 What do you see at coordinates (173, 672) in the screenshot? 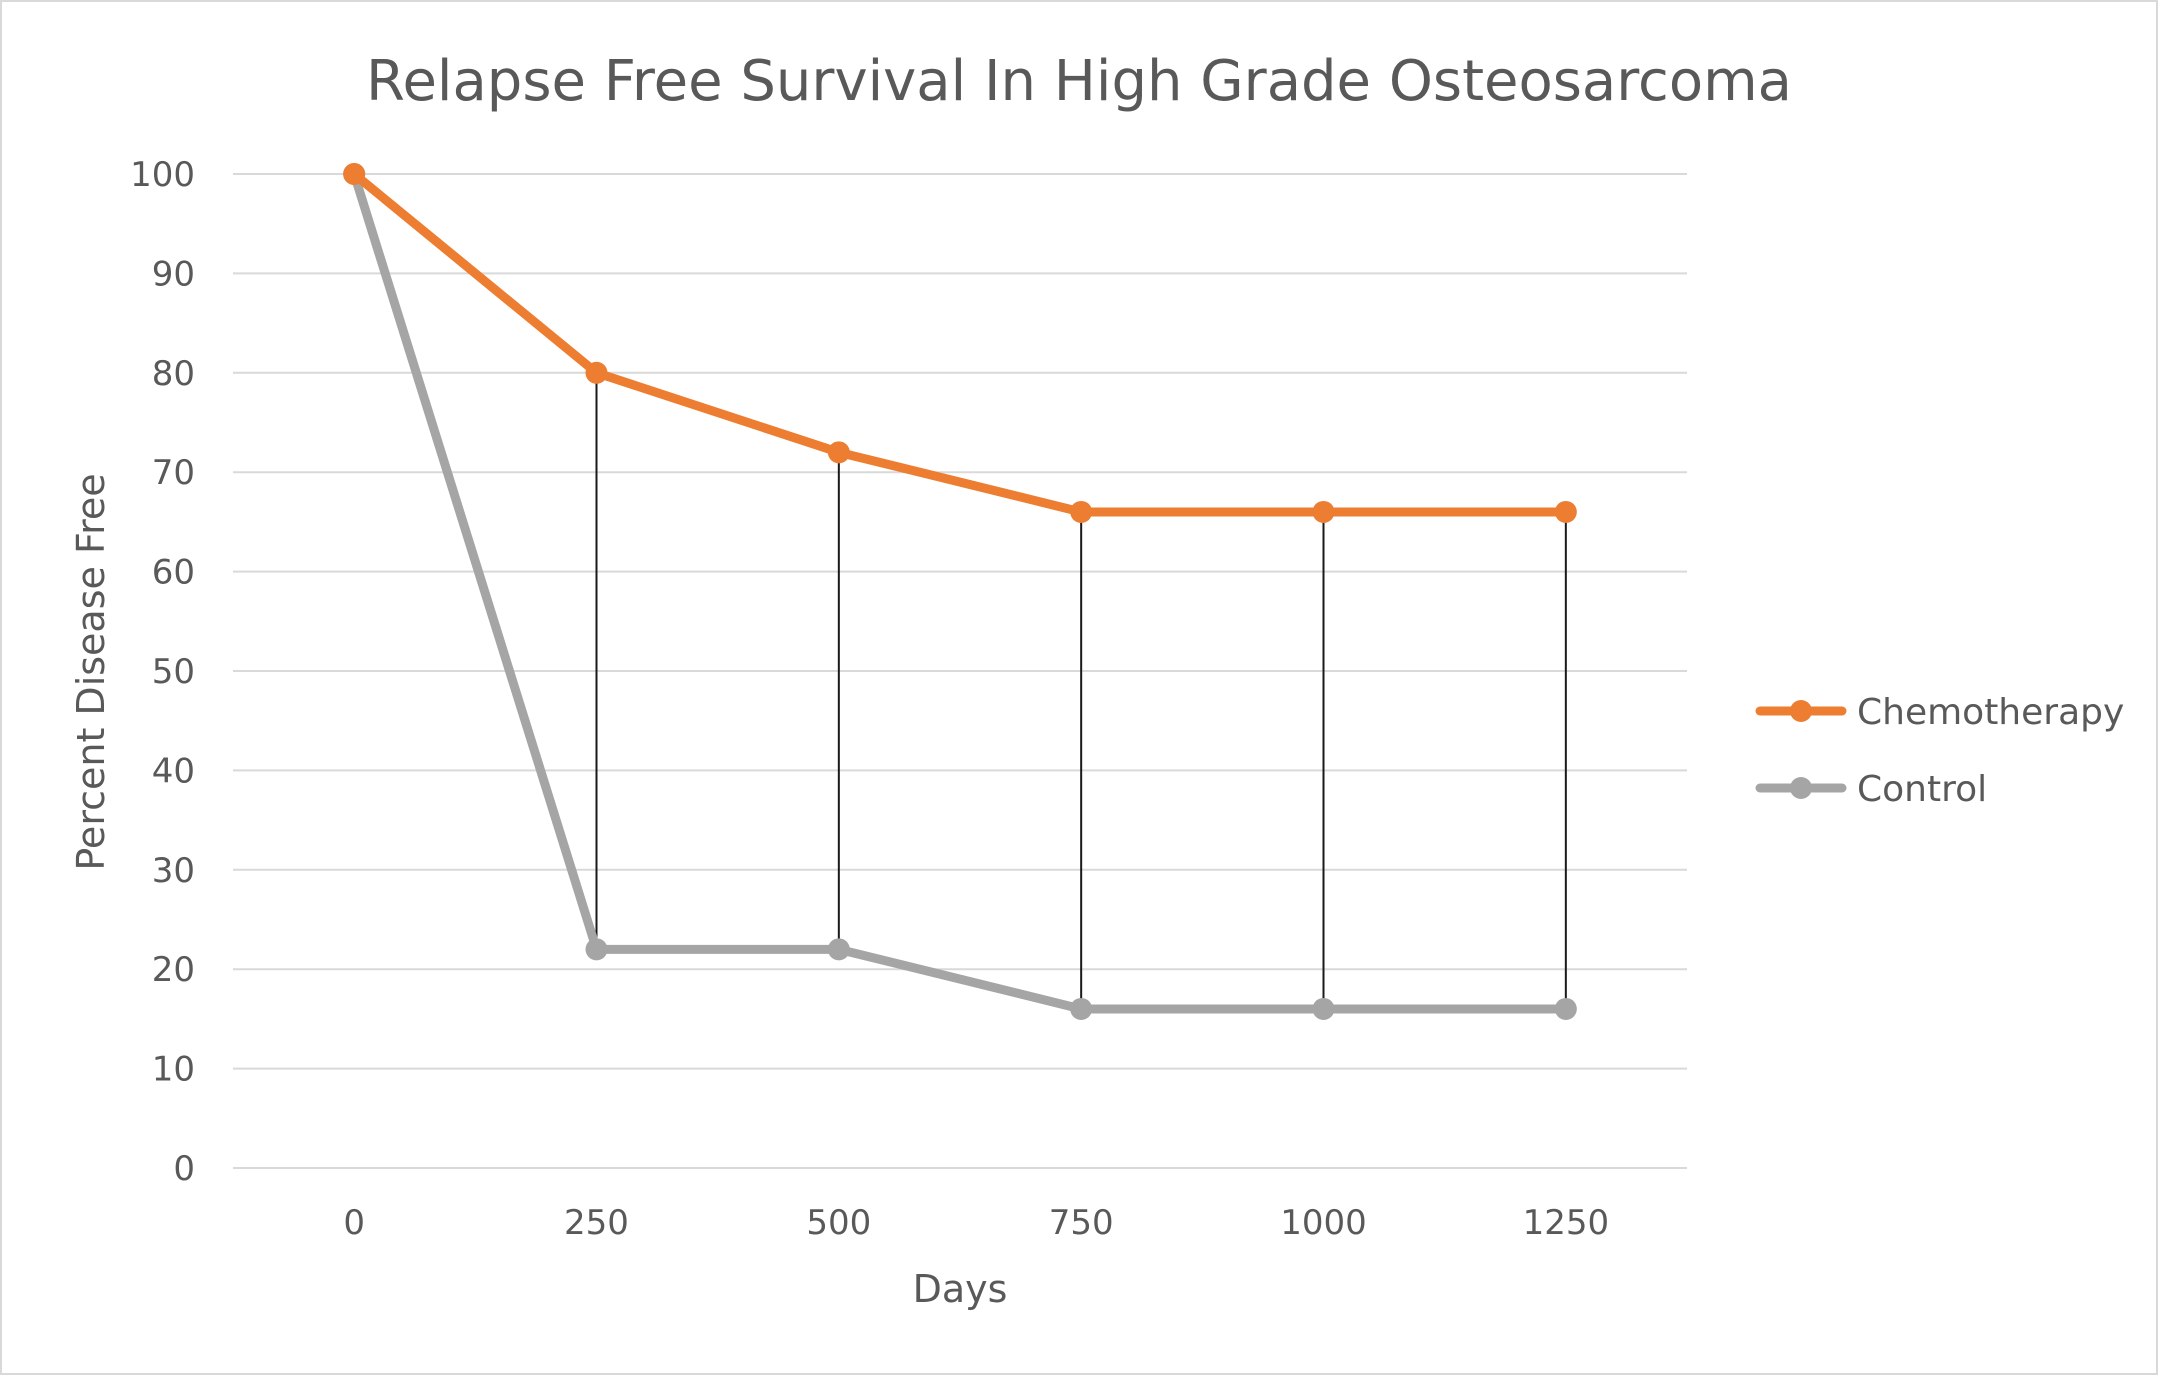
I see `y-tick-label: 50` at bounding box center [173, 672].